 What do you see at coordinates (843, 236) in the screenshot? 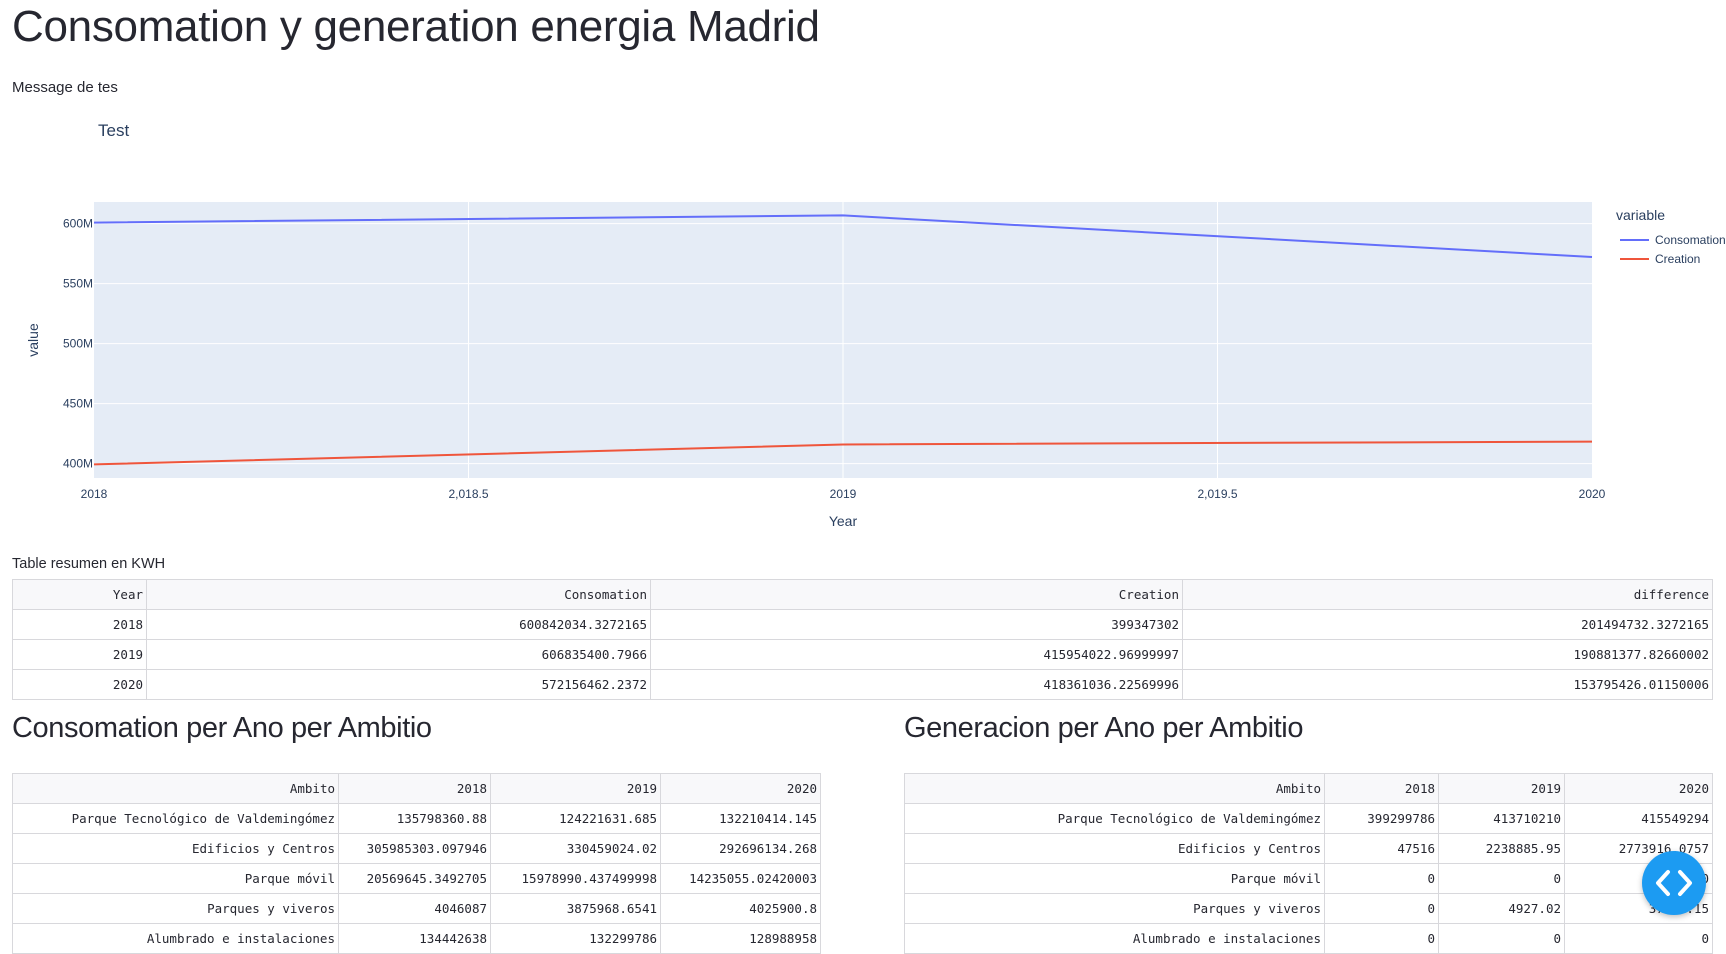
I see `series-line-consomation` at bounding box center [843, 236].